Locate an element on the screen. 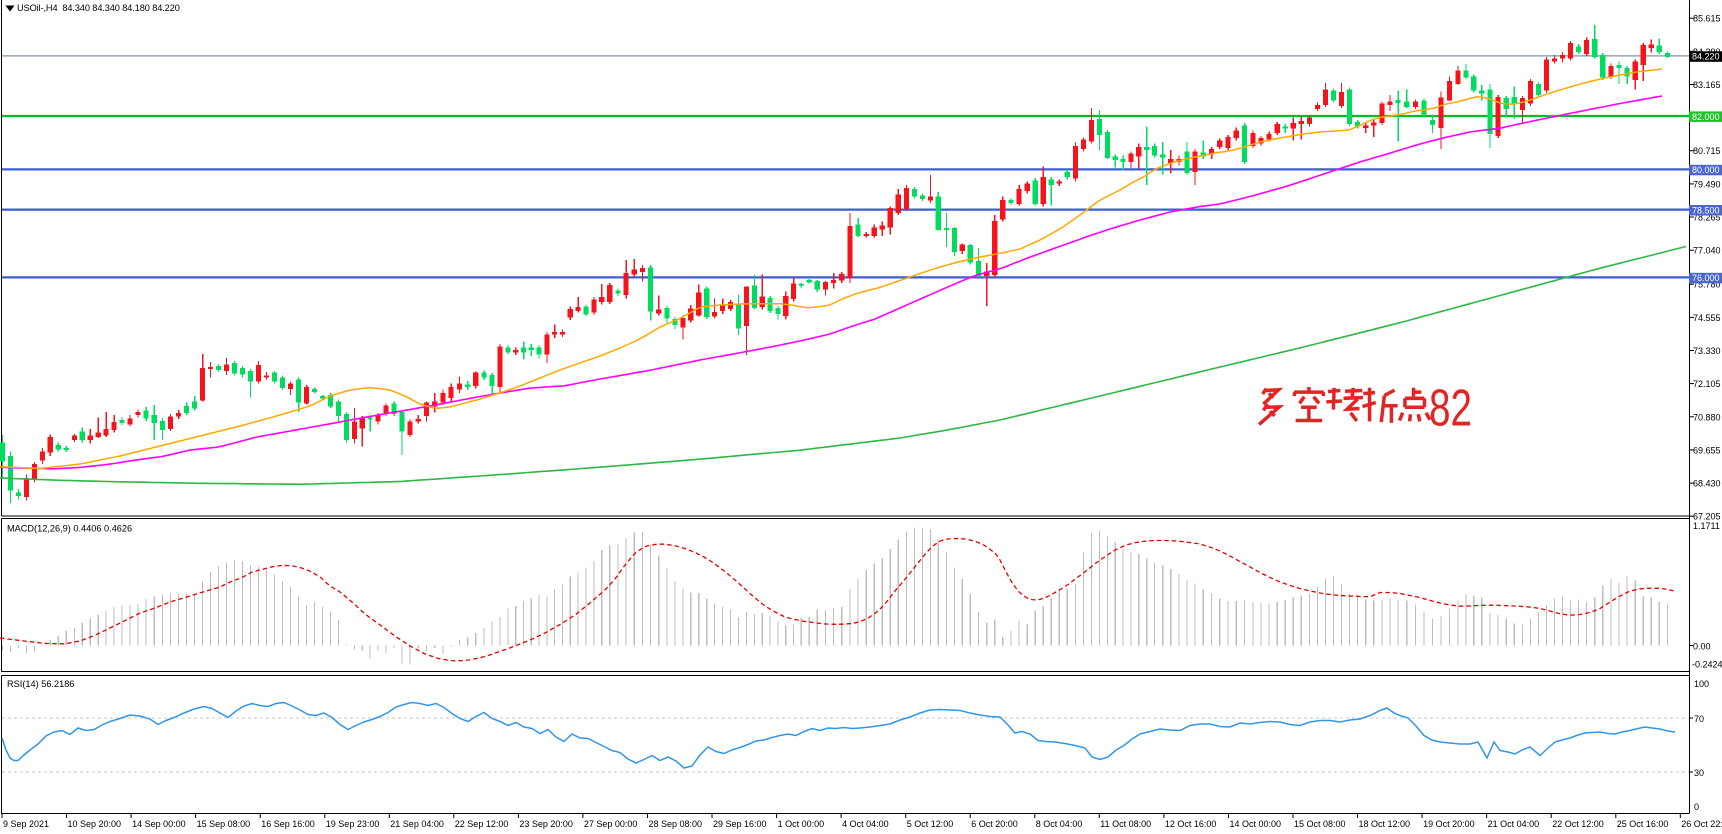 This screenshot has height=834, width=1722. svg-text: 85.615 is located at coordinates (1707, 19).